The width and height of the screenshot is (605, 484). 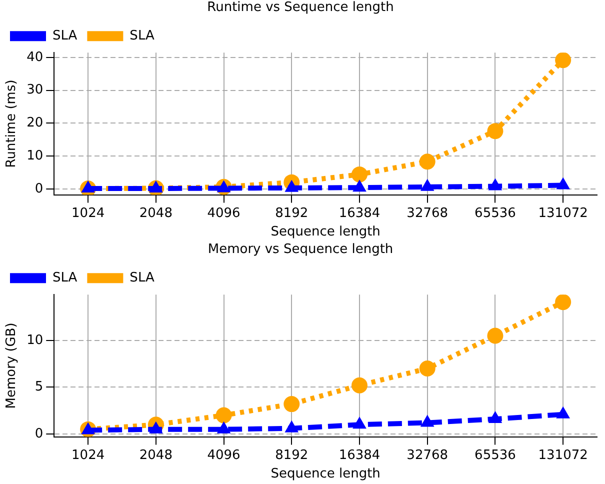 What do you see at coordinates (35, 90) in the screenshot?
I see `y-tick-label: 30` at bounding box center [35, 90].